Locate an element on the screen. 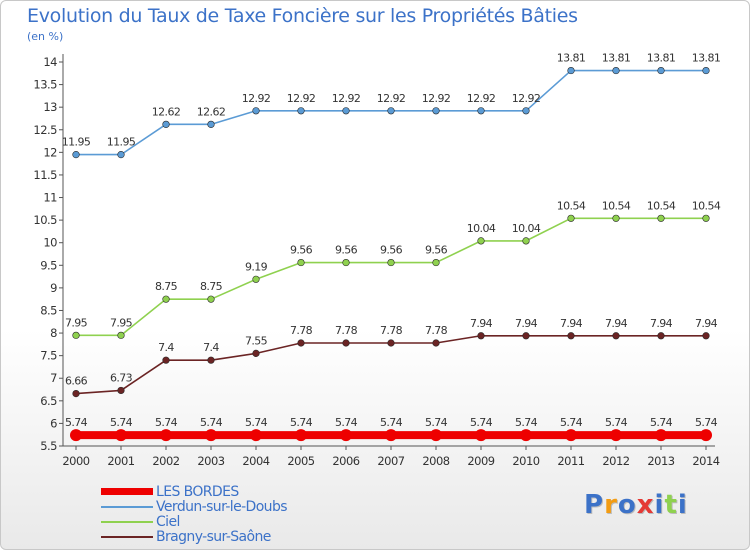  legend-item: Bragny-sur-Saône is located at coordinates (231, 537).